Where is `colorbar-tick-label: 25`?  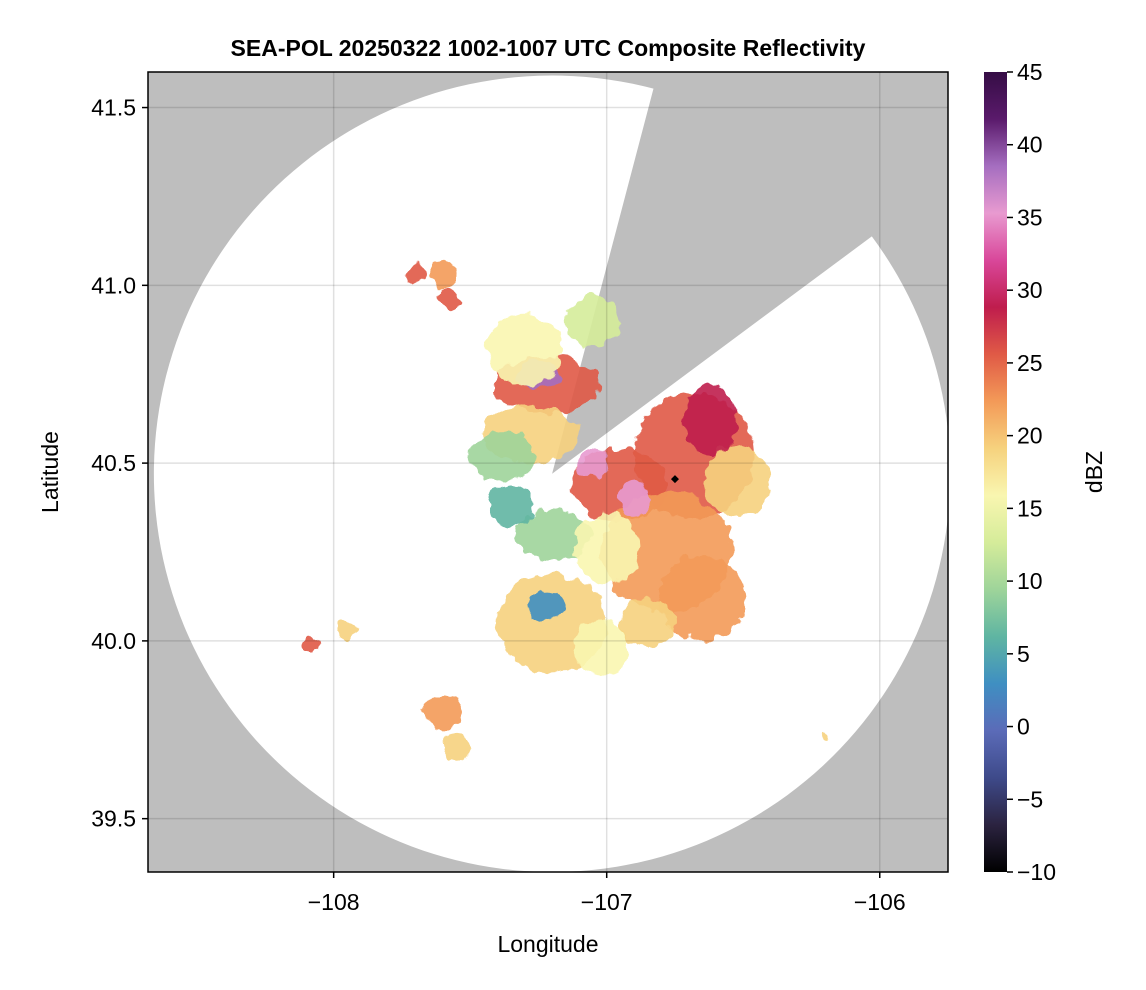 colorbar-tick-label: 25 is located at coordinates (1030, 363).